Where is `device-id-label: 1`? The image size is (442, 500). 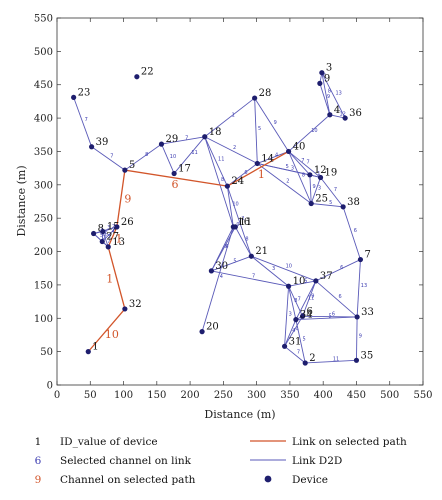 device-id-label: 1 is located at coordinates (95, 347).